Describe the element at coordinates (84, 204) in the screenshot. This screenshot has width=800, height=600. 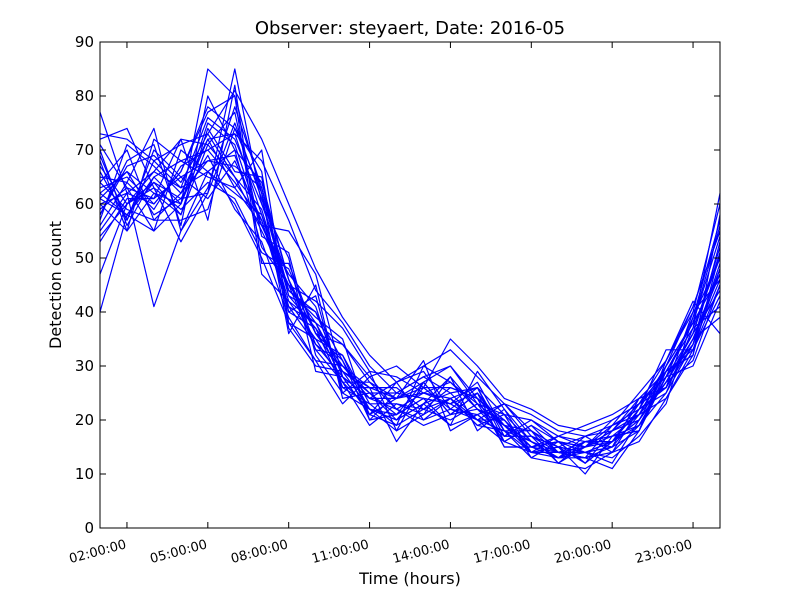
I see `y-tick-label: 60` at that location.